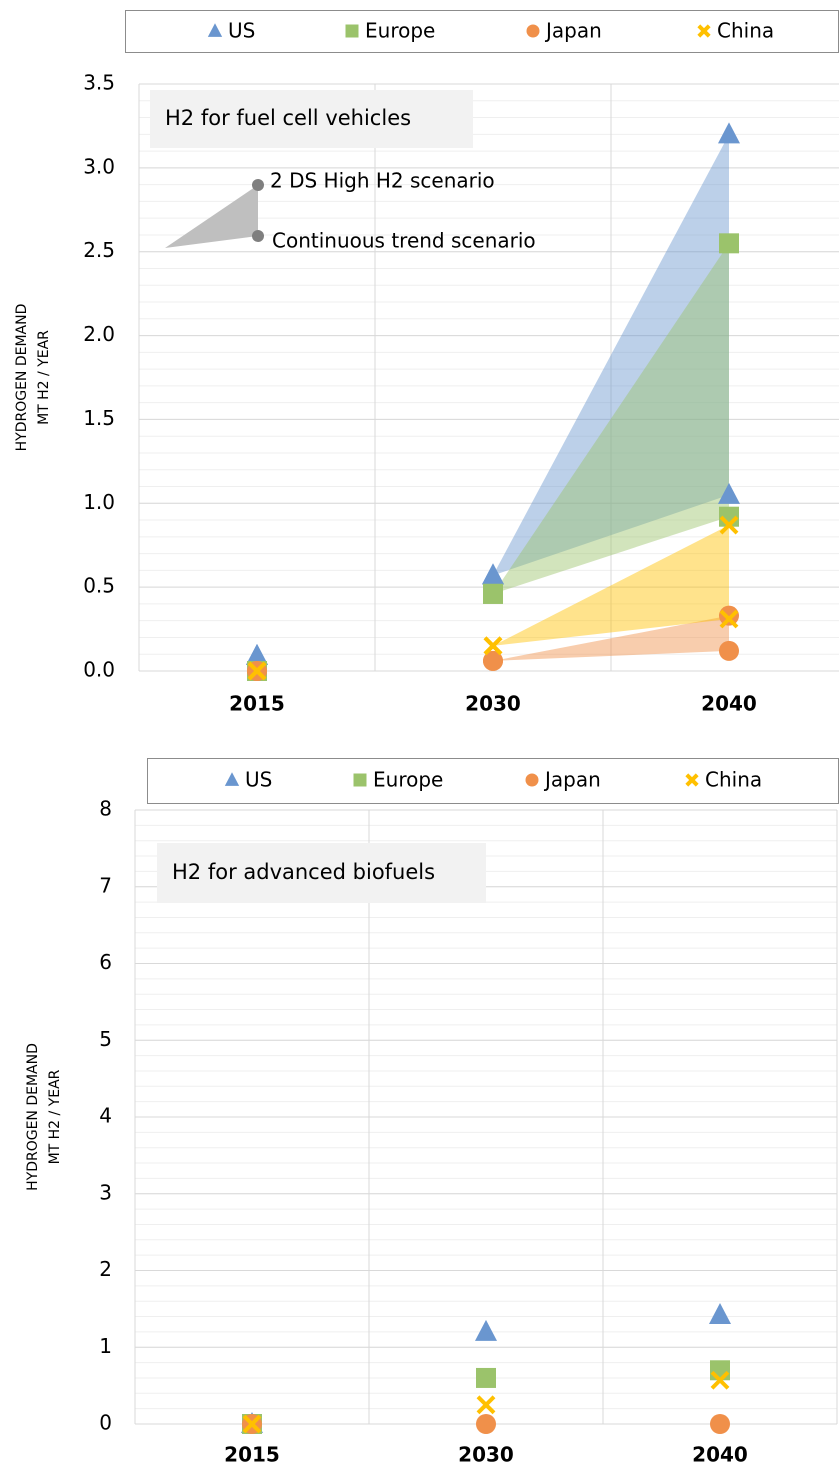  What do you see at coordinates (105, 962) in the screenshot?
I see `y-tick-label: 6` at bounding box center [105, 962].